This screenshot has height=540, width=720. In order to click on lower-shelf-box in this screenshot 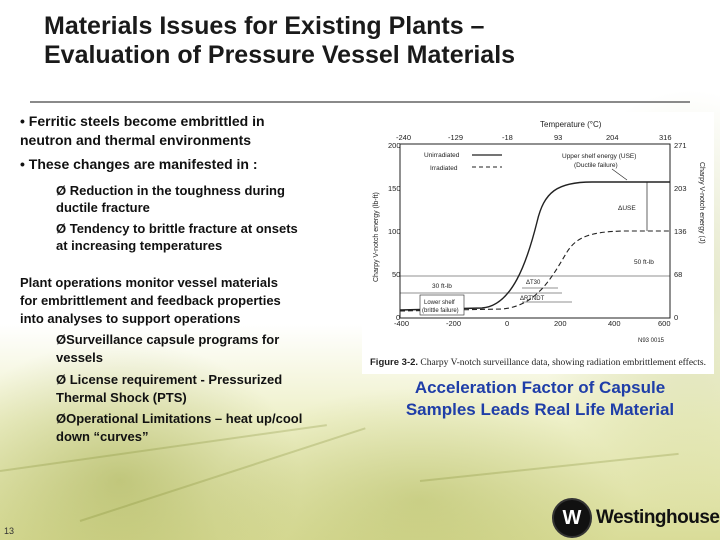, I will do `click(442, 305)`.